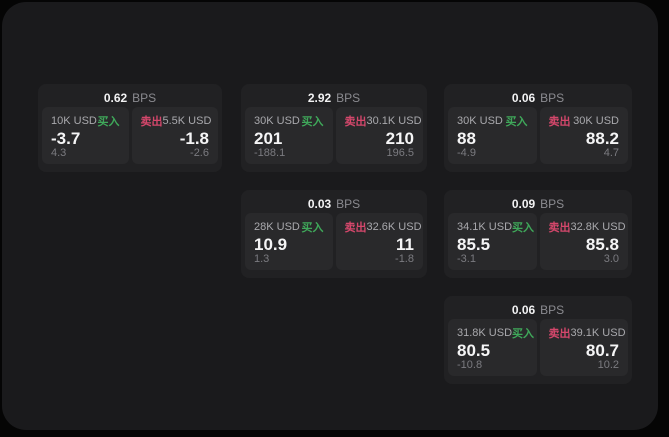  What do you see at coordinates (611, 153) in the screenshot?
I see `sell-delta: 4.7` at bounding box center [611, 153].